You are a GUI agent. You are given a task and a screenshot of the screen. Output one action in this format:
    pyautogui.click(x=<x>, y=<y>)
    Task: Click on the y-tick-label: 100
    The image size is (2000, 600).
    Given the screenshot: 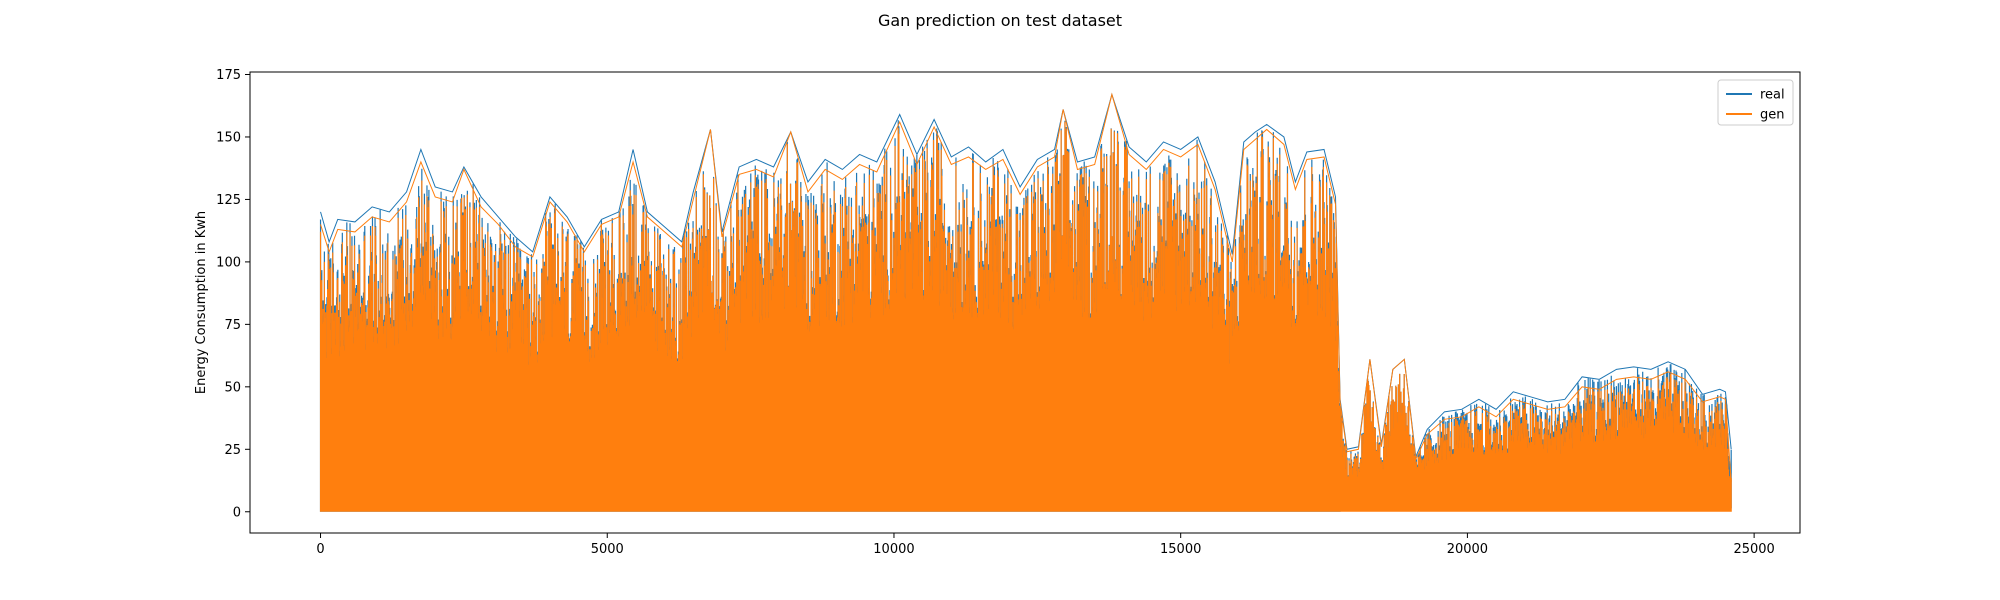 What is the action you would take?
    pyautogui.click(x=228, y=262)
    